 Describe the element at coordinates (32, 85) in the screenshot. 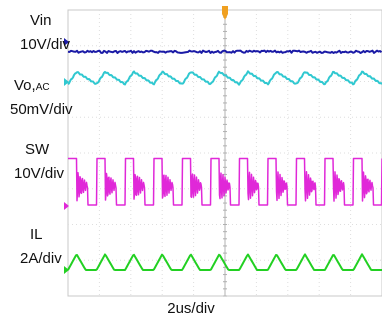

I see `channel-2-name: Vo,AC` at that location.